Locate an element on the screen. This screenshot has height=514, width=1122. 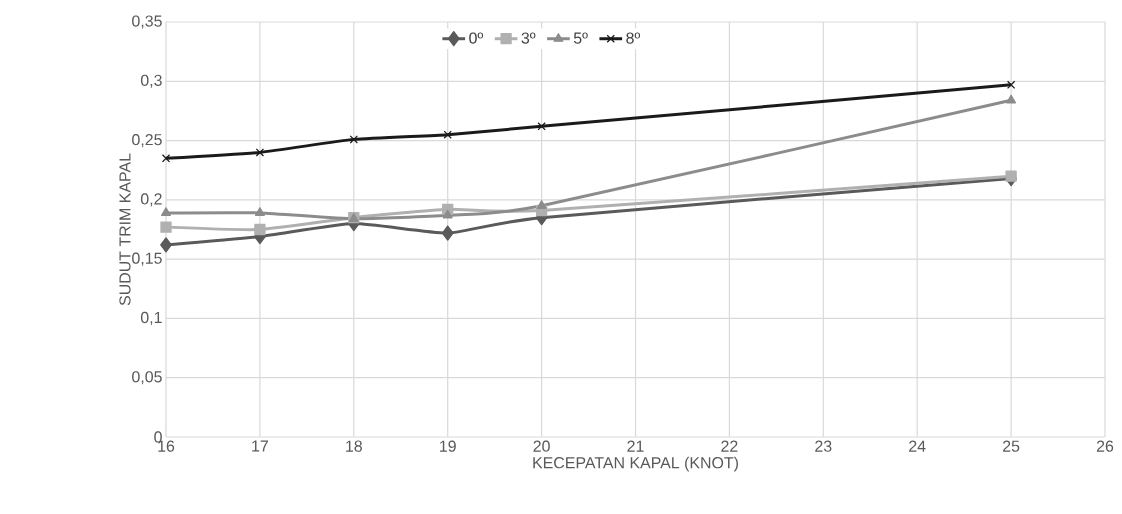
x-tick-label: 21 is located at coordinates (635, 446).